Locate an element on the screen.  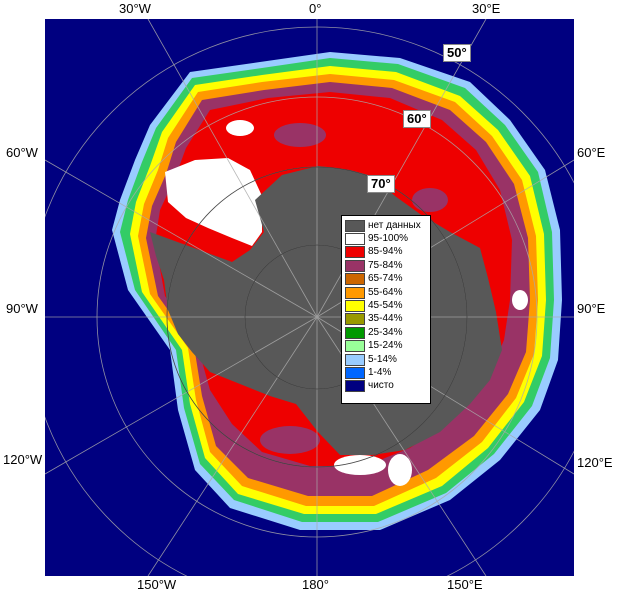
lat-label-60: 60° is located at coordinates (417, 119).